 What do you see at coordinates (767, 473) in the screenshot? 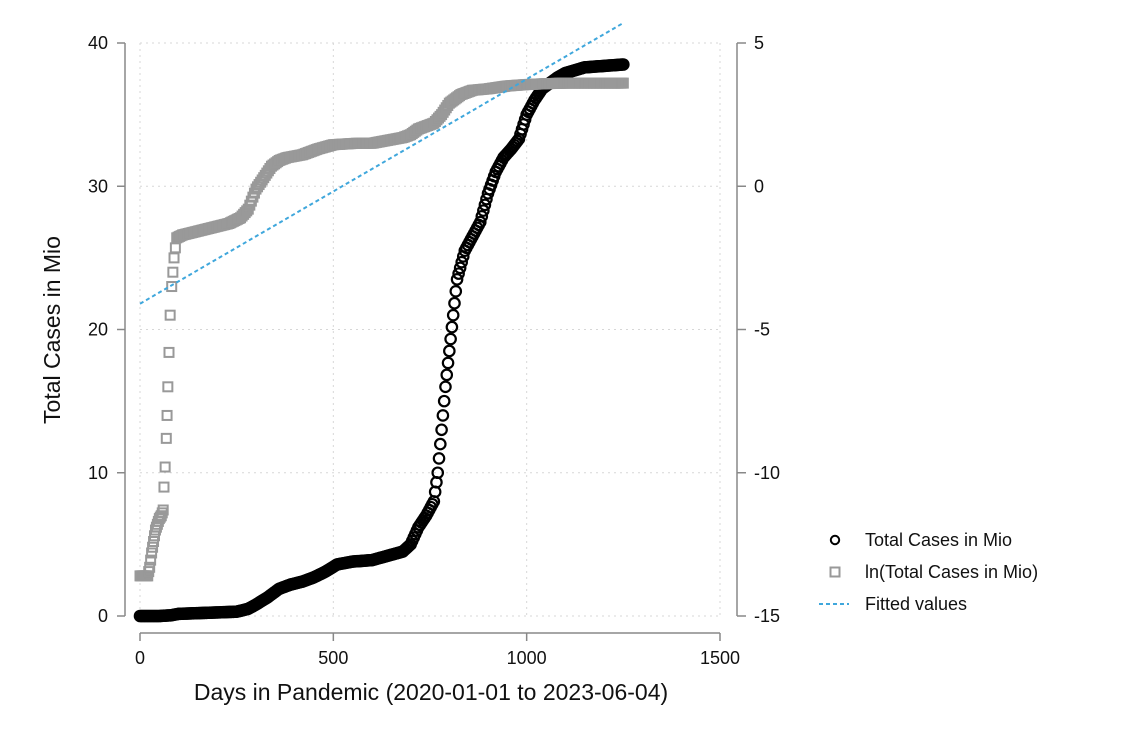
I see `right-y-tick-label: -10` at bounding box center [767, 473].